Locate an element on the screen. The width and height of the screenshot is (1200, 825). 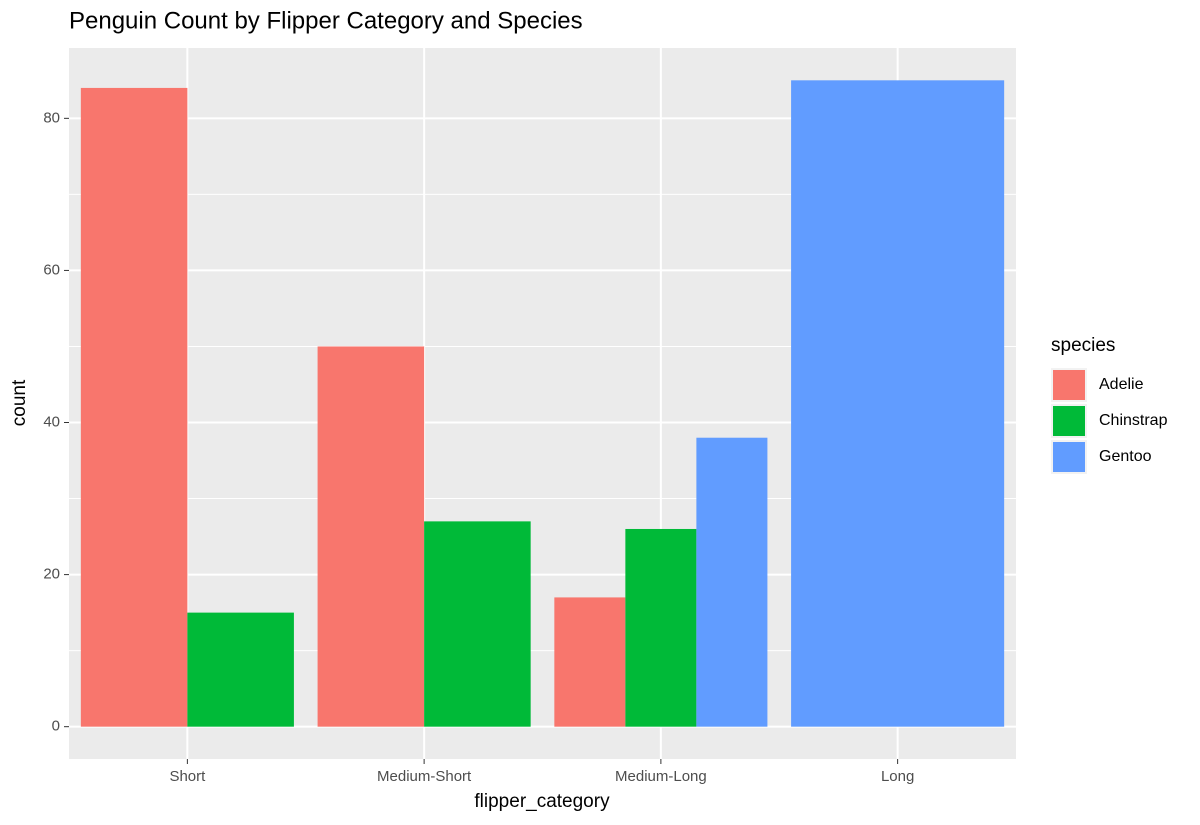
legend-title: species is located at coordinates (1083, 345).